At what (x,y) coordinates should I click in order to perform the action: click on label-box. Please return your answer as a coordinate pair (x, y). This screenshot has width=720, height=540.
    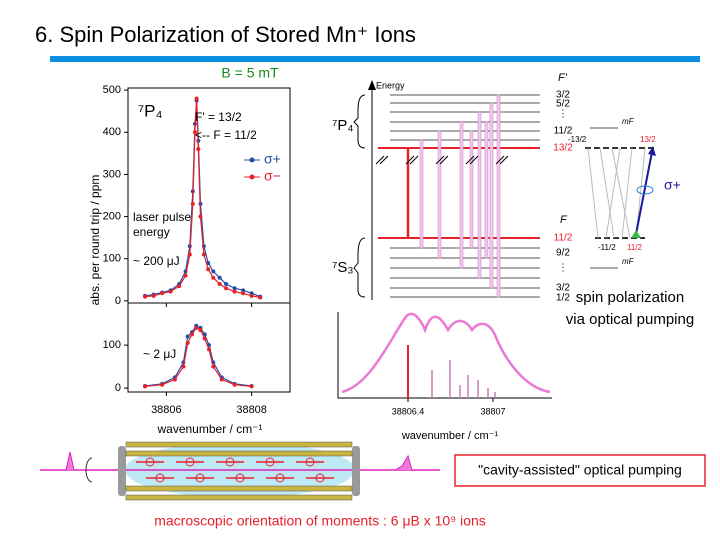
    Looking at the image, I should click on (580, 470).